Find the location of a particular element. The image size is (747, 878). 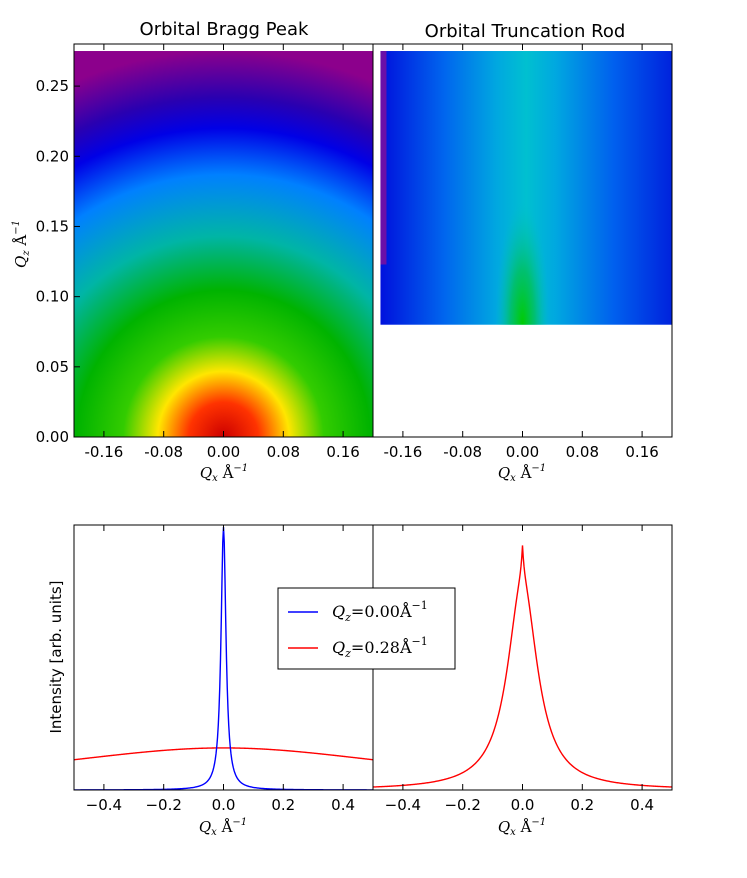

right-line-x-tick-label: −0.4 is located at coordinates (403, 805).